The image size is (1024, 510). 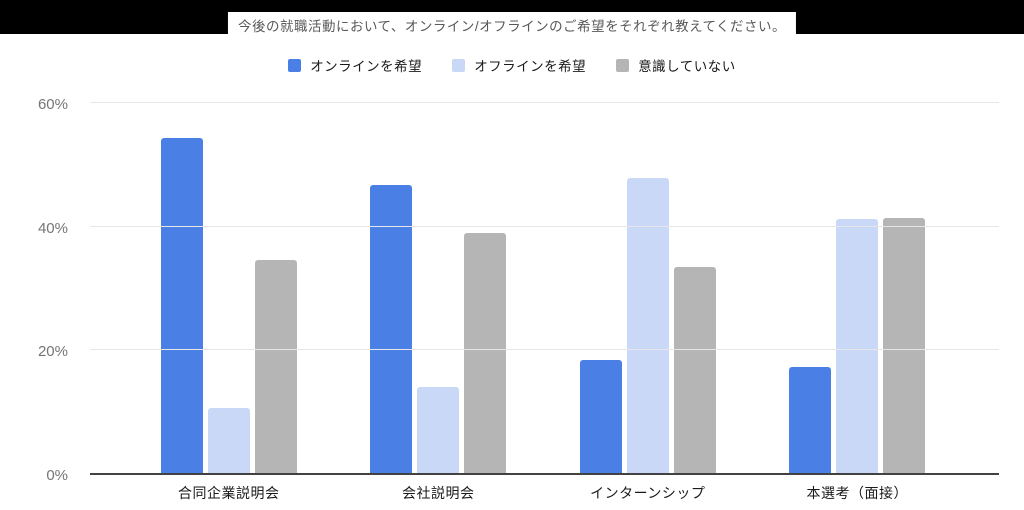 What do you see at coordinates (229, 493) in the screenshot?
I see `x-axis-label-1: 合同企業説明会` at bounding box center [229, 493].